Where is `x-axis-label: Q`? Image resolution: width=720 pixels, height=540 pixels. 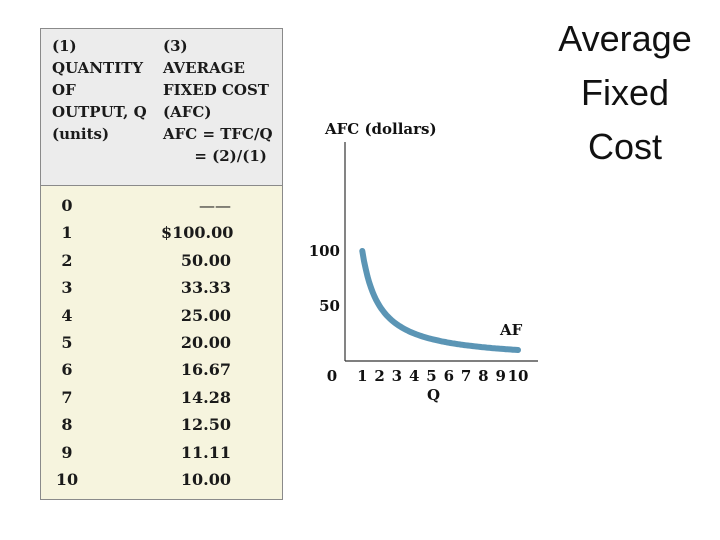
x-axis-label: Q is located at coordinates (433, 395).